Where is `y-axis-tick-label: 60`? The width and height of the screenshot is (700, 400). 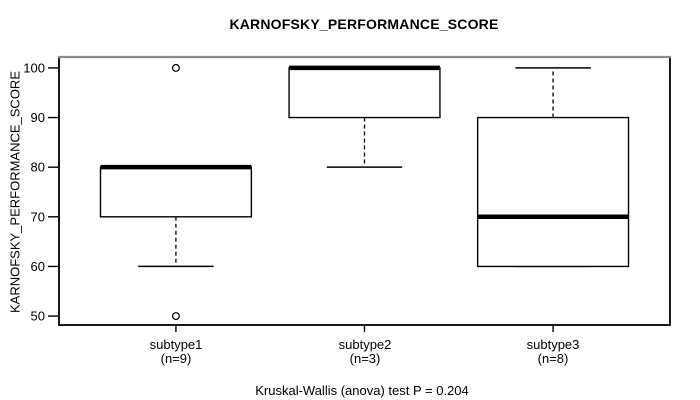 y-axis-tick-label: 60 is located at coordinates (38, 266).